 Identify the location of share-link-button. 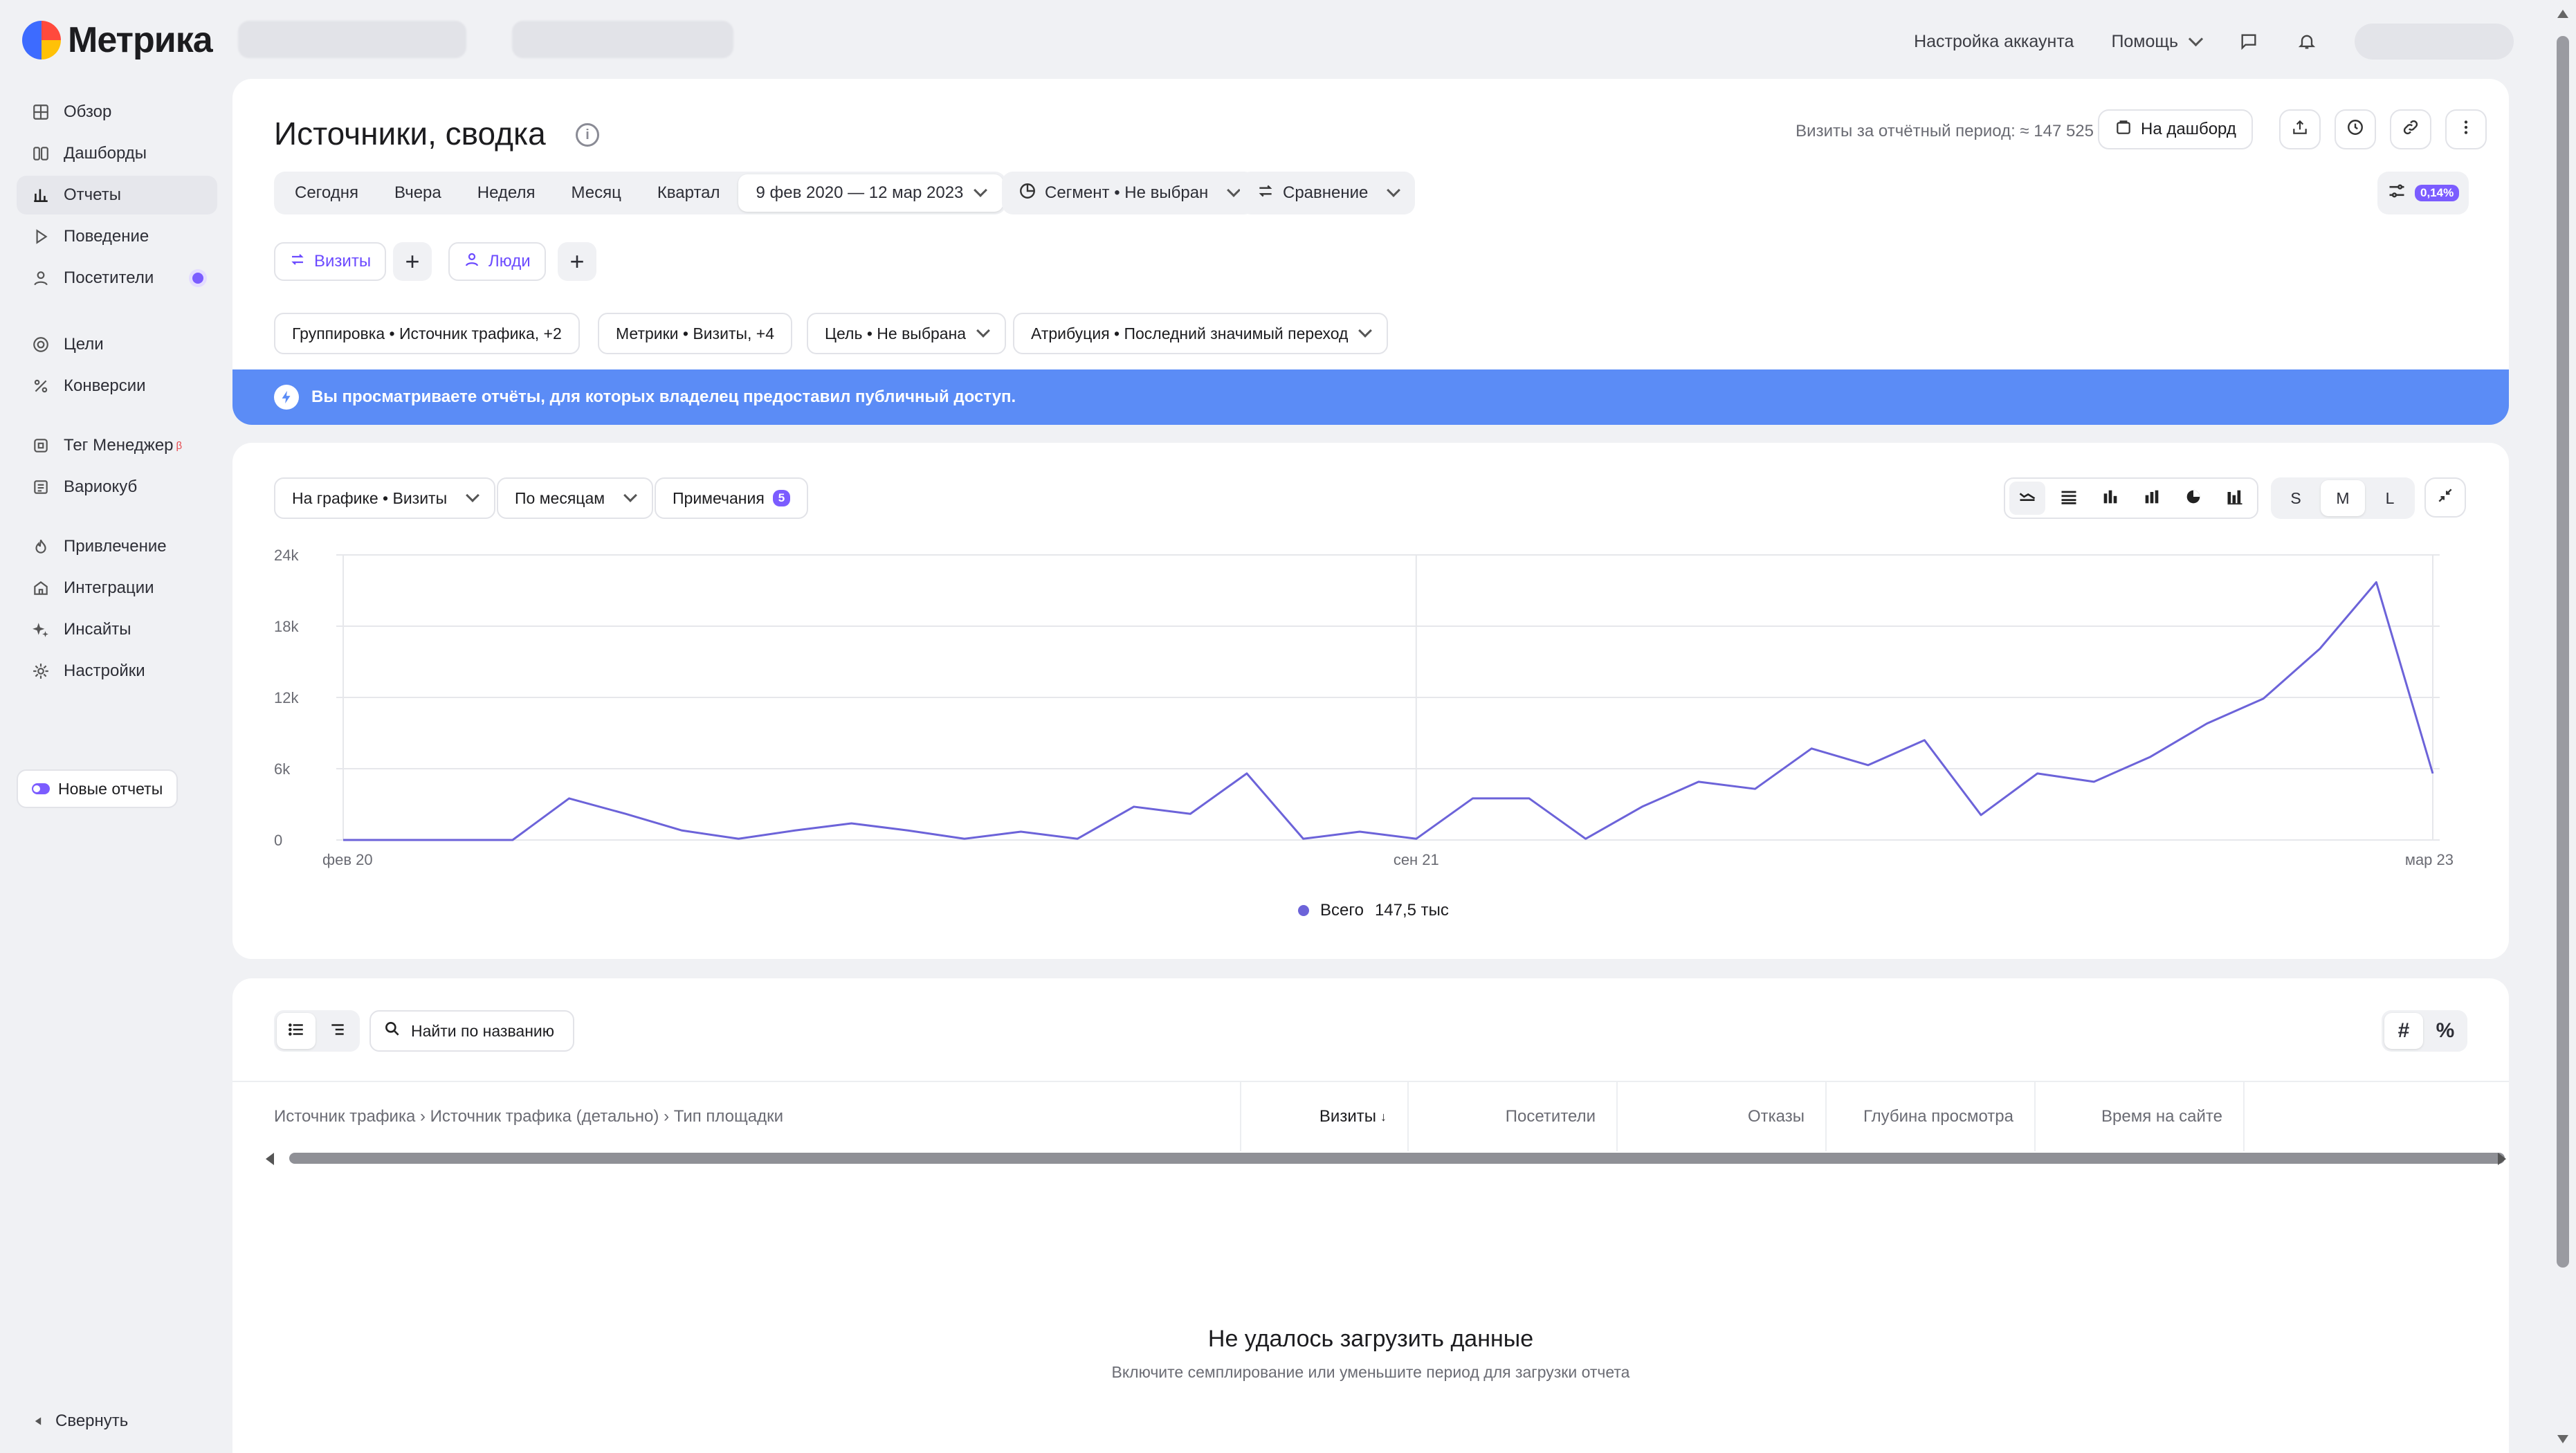
(2411, 129).